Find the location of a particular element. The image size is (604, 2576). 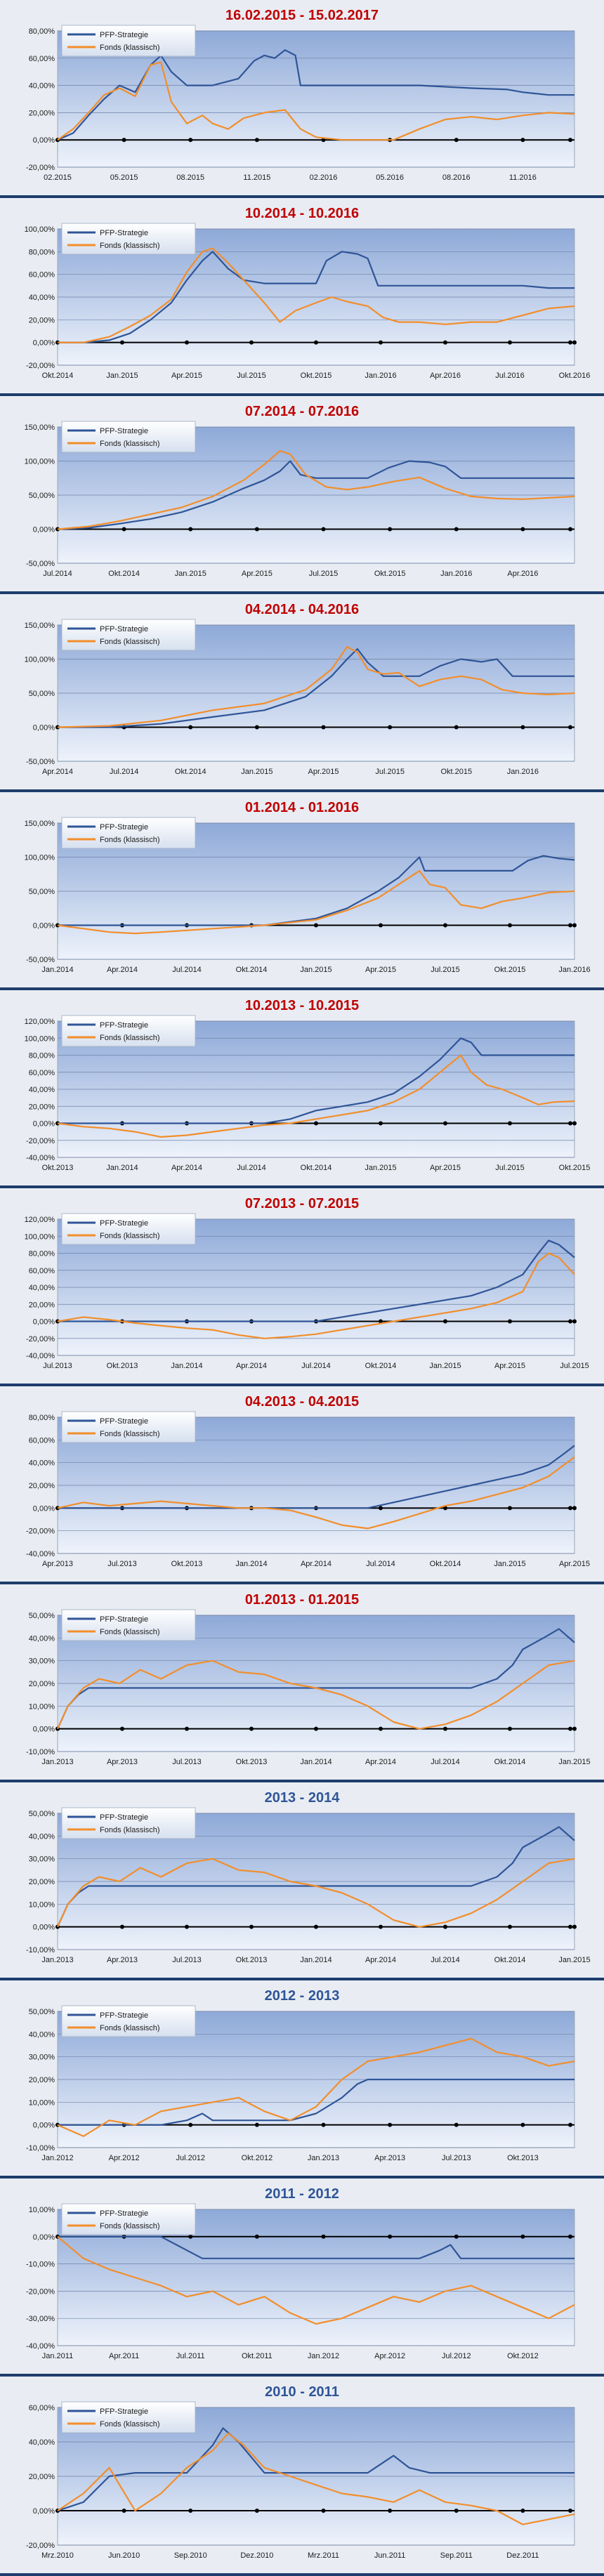

y-tick-label: -10,00% is located at coordinates (40, 1950).